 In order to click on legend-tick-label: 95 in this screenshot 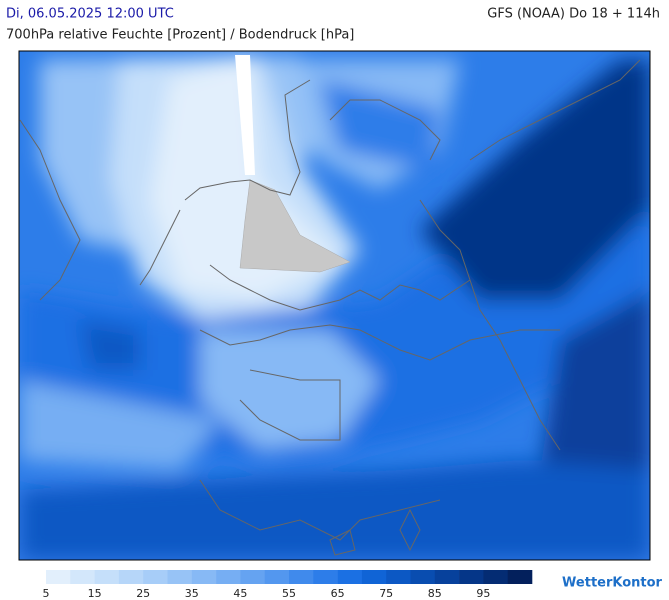, I will do `click(483, 593)`.